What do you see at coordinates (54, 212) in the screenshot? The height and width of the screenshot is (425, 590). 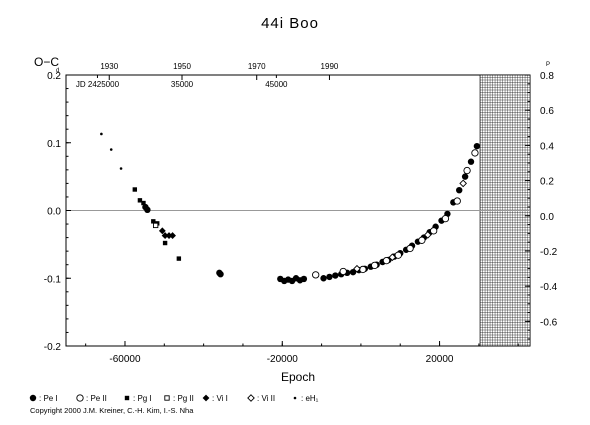 I see `y-tick-label: 0.0` at bounding box center [54, 212].